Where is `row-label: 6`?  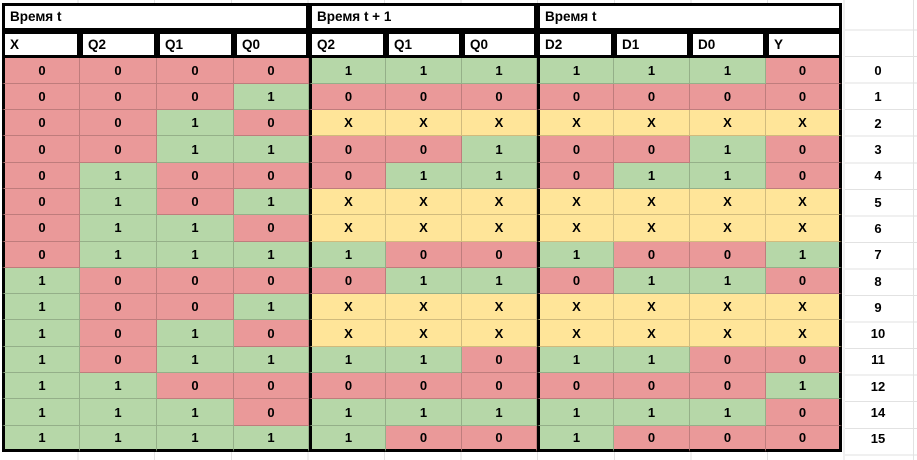 row-label: 6 is located at coordinates (878, 228).